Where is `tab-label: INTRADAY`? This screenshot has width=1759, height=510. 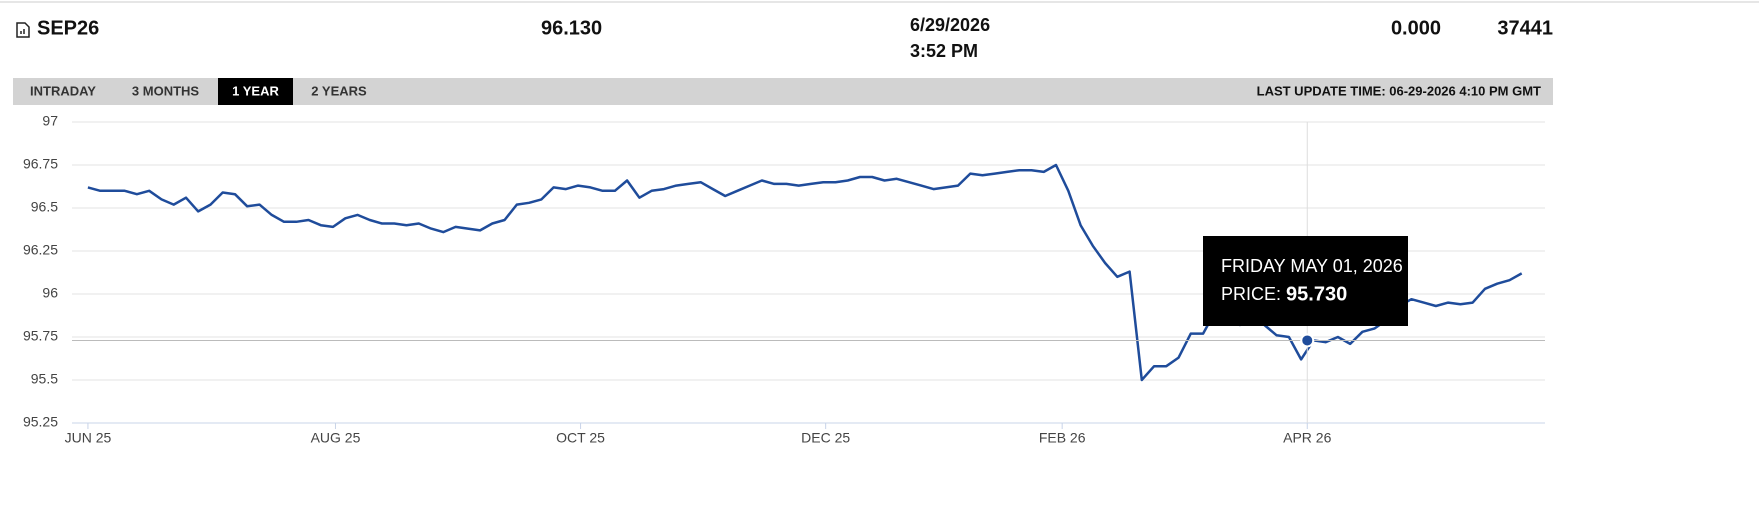 tab-label: INTRADAY is located at coordinates (63, 90).